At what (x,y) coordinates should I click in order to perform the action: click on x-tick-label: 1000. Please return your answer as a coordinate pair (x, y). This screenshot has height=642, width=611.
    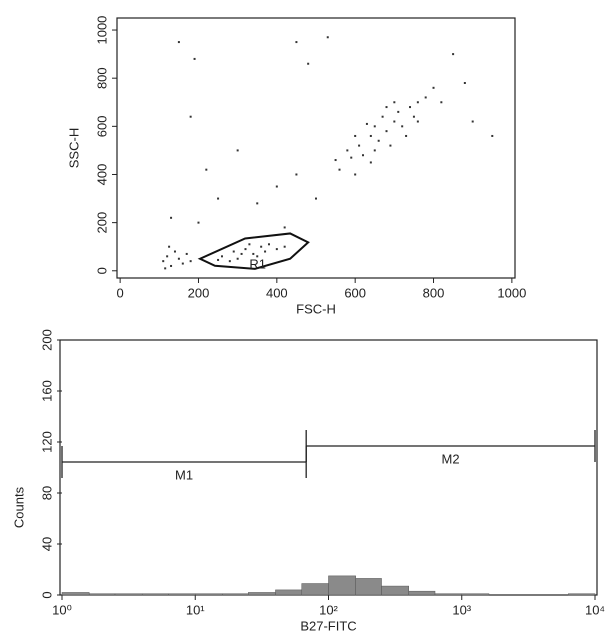
    Looking at the image, I should click on (511, 292).